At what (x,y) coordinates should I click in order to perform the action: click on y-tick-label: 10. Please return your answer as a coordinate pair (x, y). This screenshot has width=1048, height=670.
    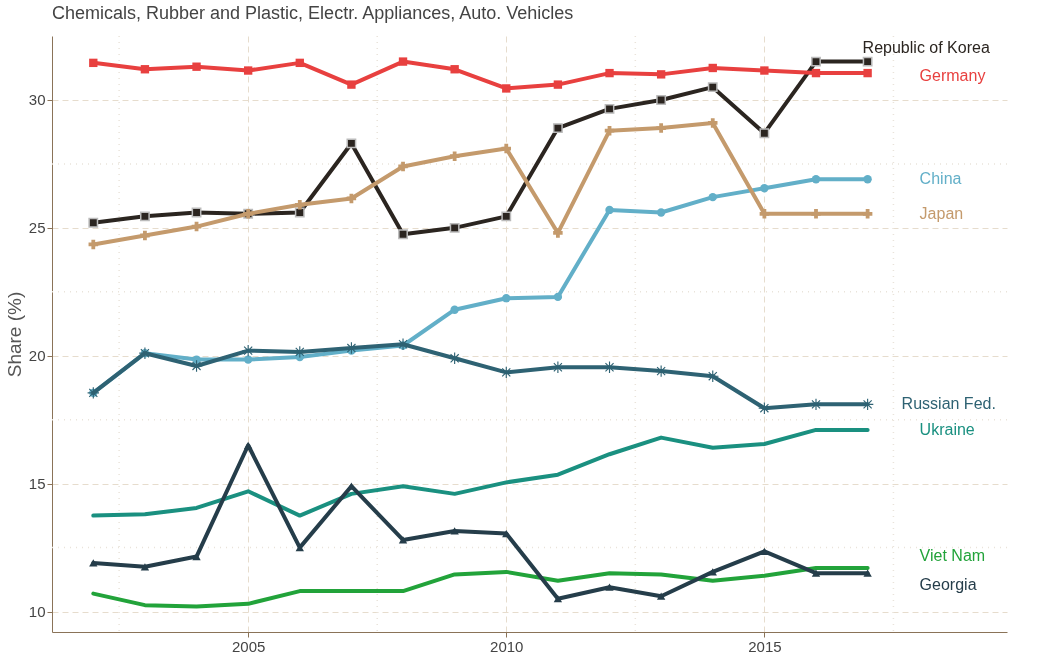
    Looking at the image, I should click on (37, 612).